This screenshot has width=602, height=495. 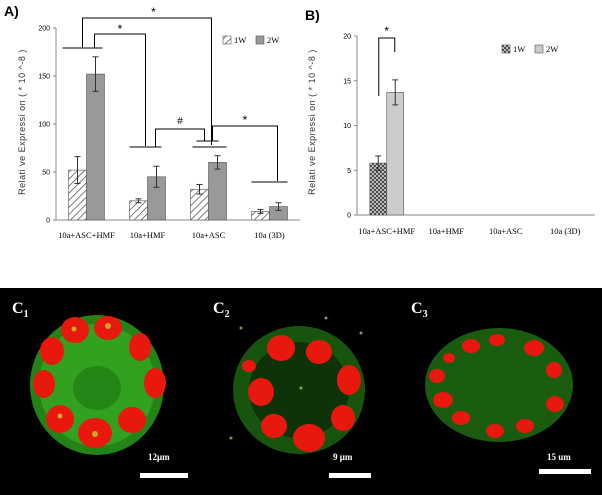 I want to click on micrograph-label-c1: C1, so click(x=20, y=310).